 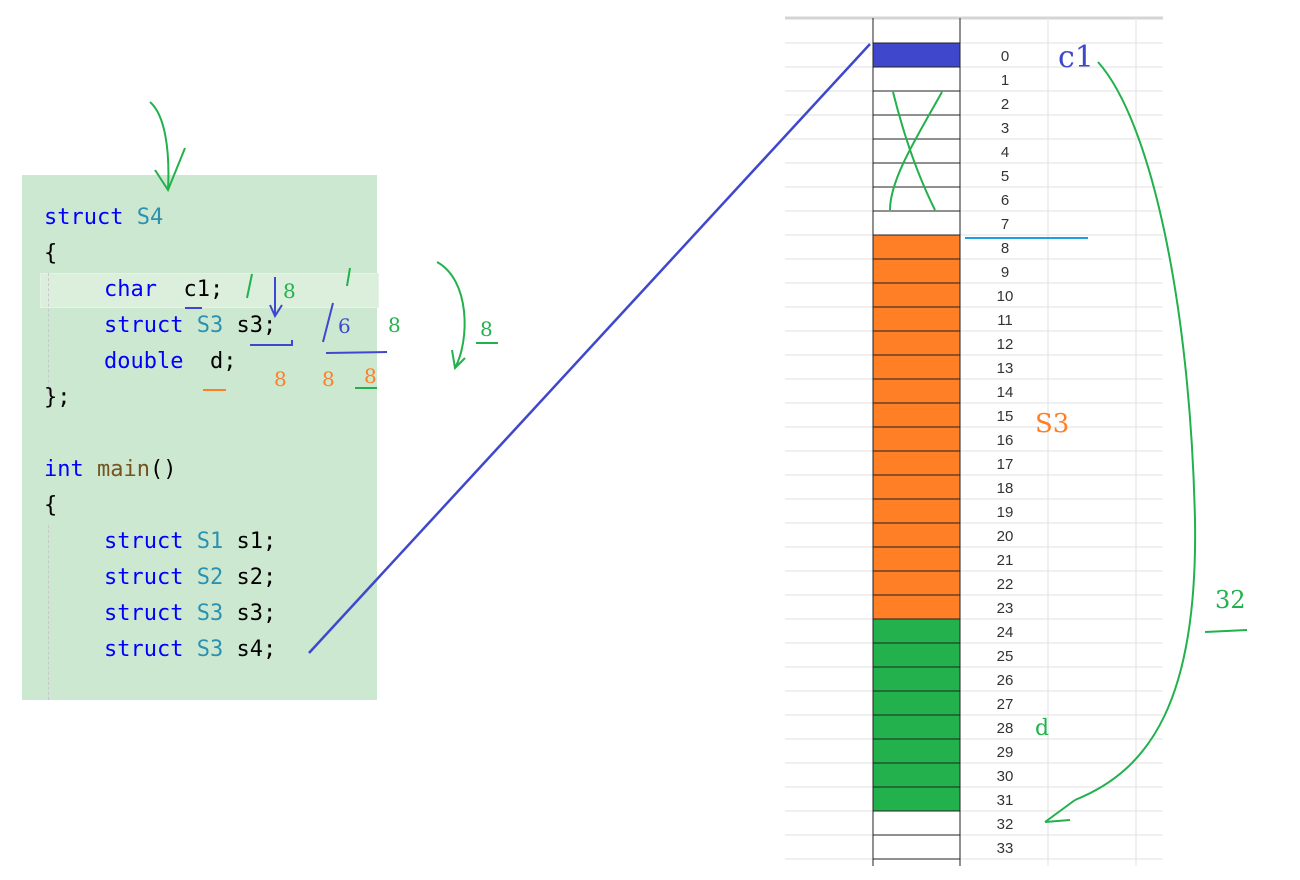 I want to click on byte-offset-label: 29, so click(x=1005, y=752).